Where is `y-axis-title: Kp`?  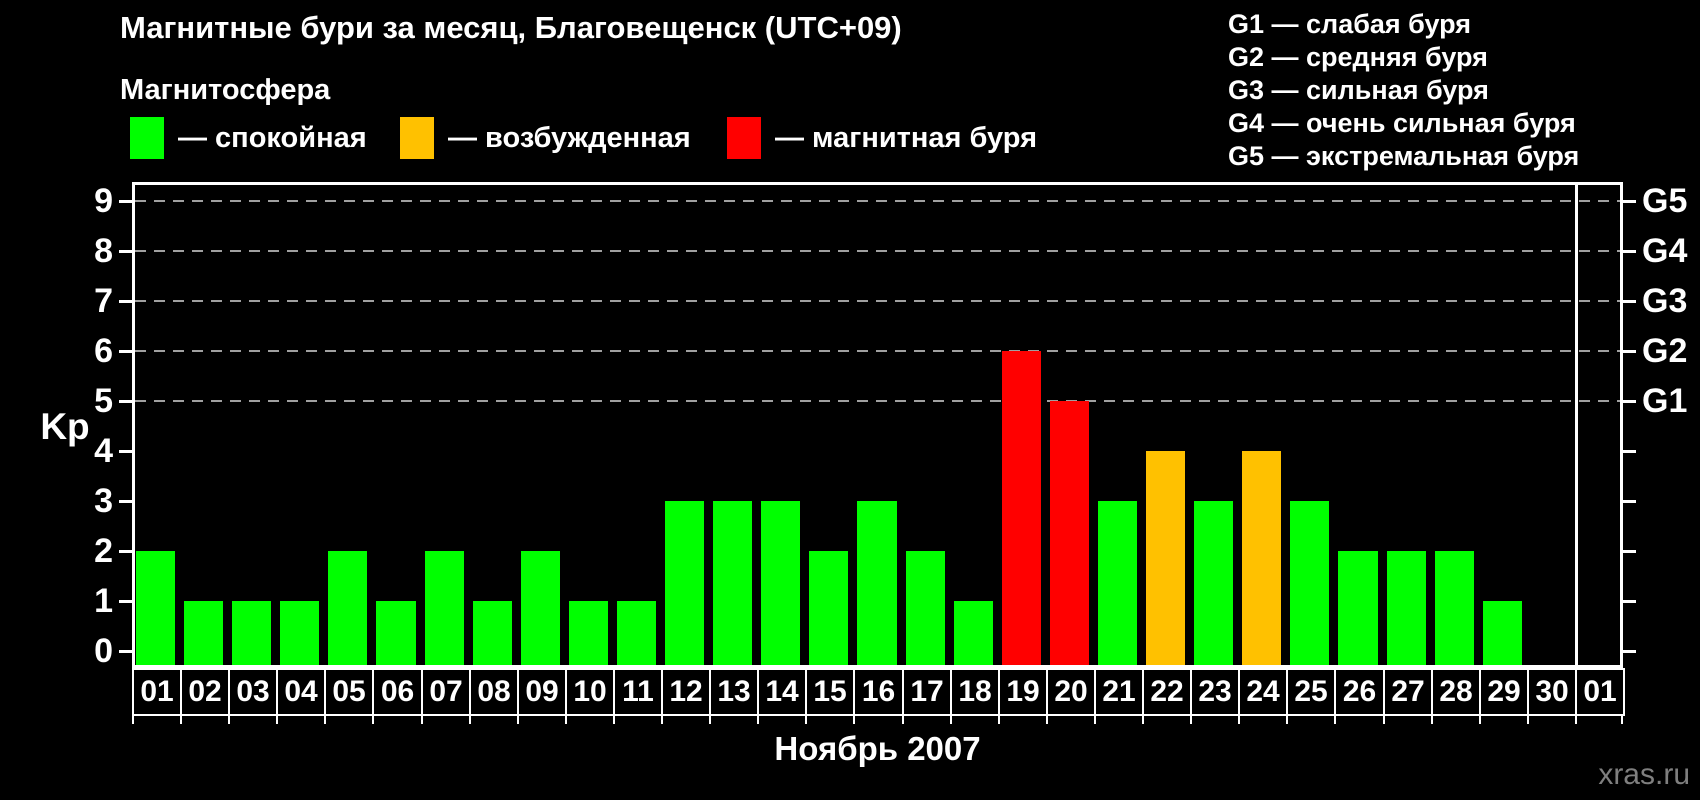
y-axis-title: Kp is located at coordinates (65, 426).